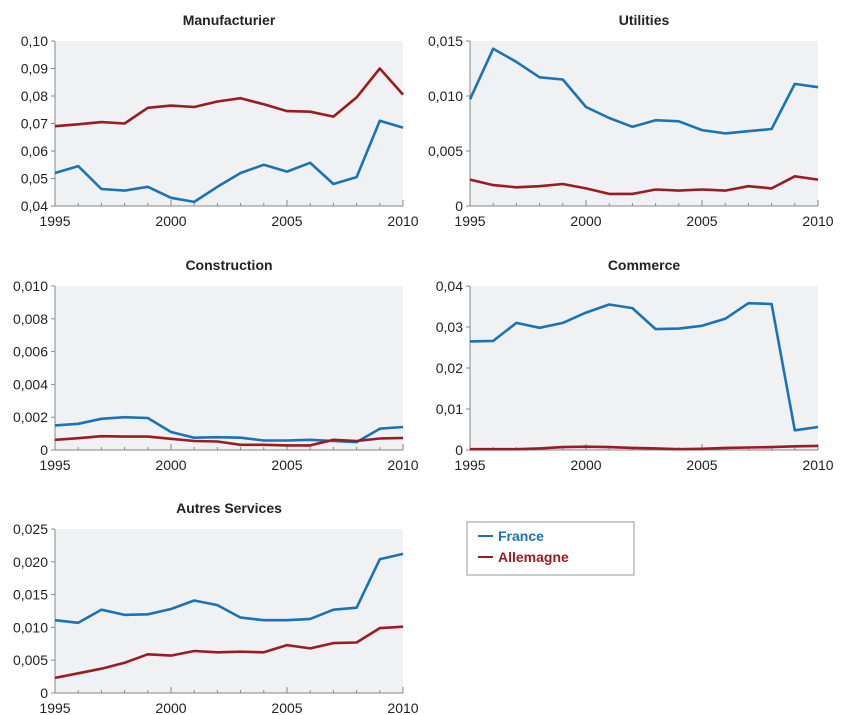 The height and width of the screenshot is (715, 842). Describe the element at coordinates (34, 96) in the screenshot. I see `y-tick-label: 0,08` at that location.